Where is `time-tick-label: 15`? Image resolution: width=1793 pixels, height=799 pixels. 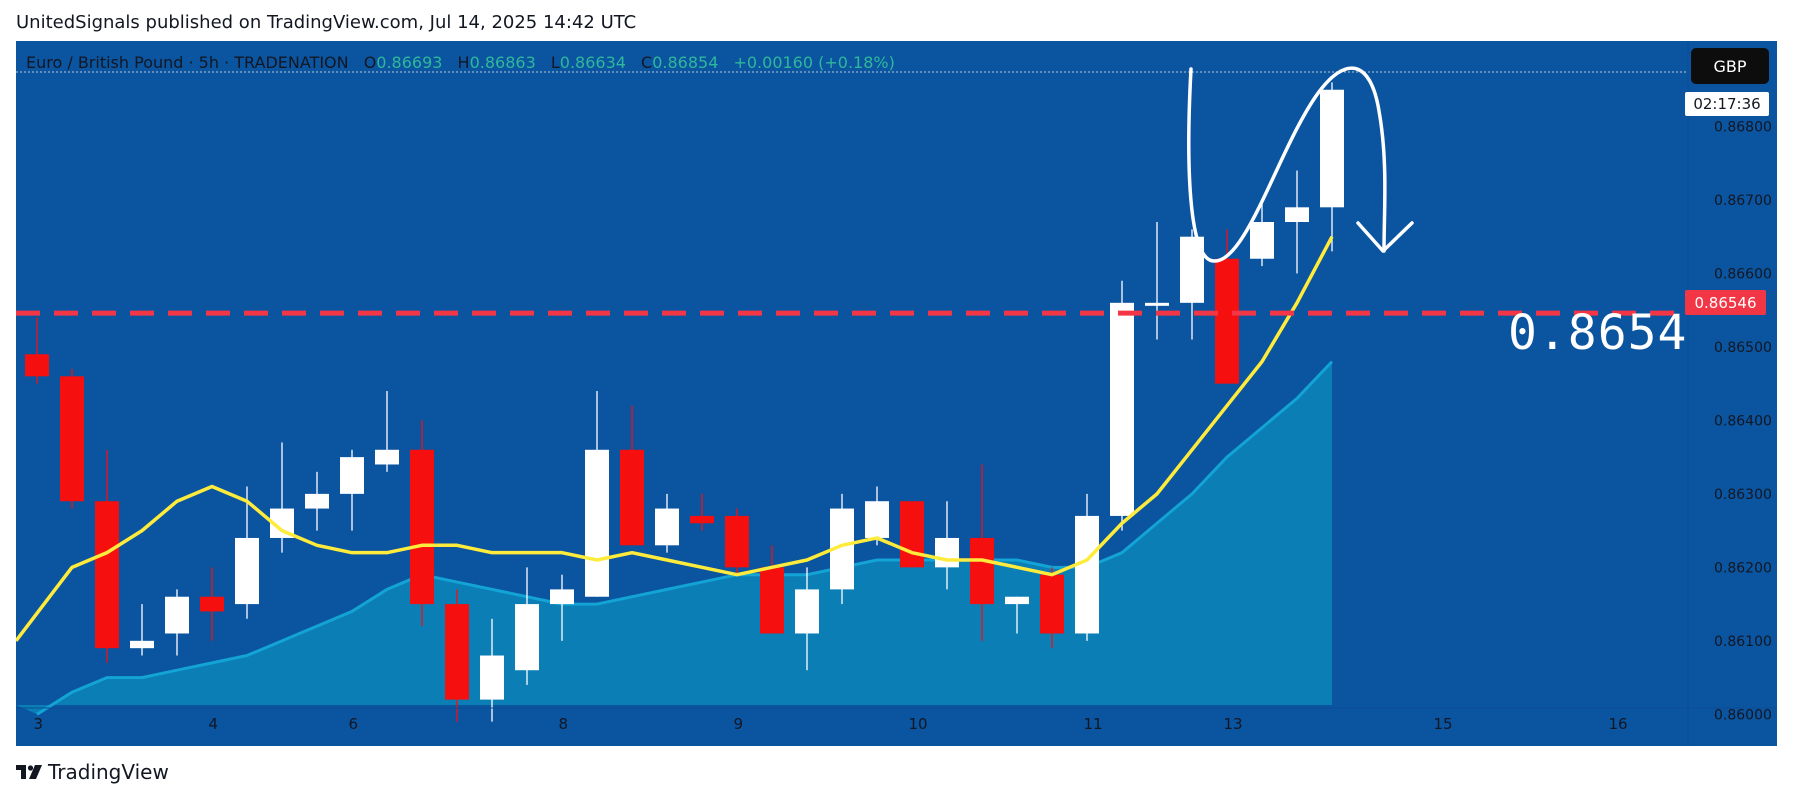 time-tick-label: 15 is located at coordinates (1443, 724).